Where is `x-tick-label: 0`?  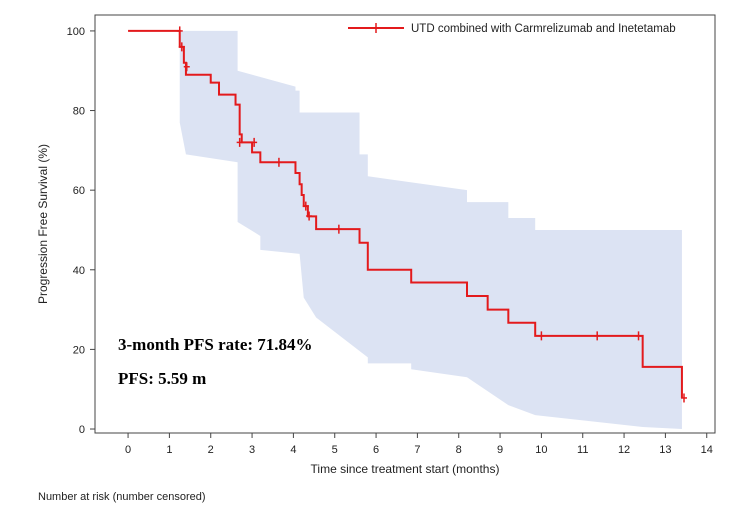
x-tick-label: 0 is located at coordinates (128, 450).